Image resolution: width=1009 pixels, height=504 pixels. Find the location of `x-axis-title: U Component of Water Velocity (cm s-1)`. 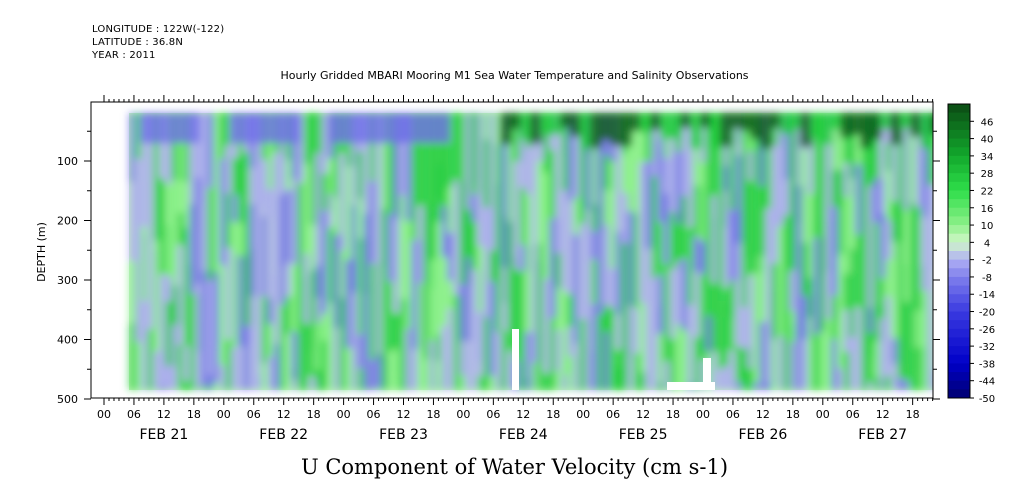

x-axis-title: U Component of Water Velocity (cm s-1) is located at coordinates (514, 467).